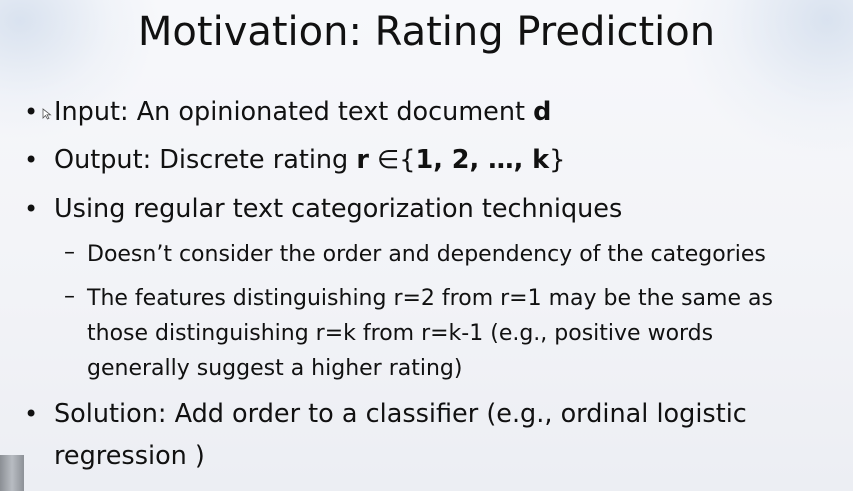 This screenshot has height=491, width=853. What do you see at coordinates (80, 70) in the screenshot?
I see `background-decoration-left` at bounding box center [80, 70].